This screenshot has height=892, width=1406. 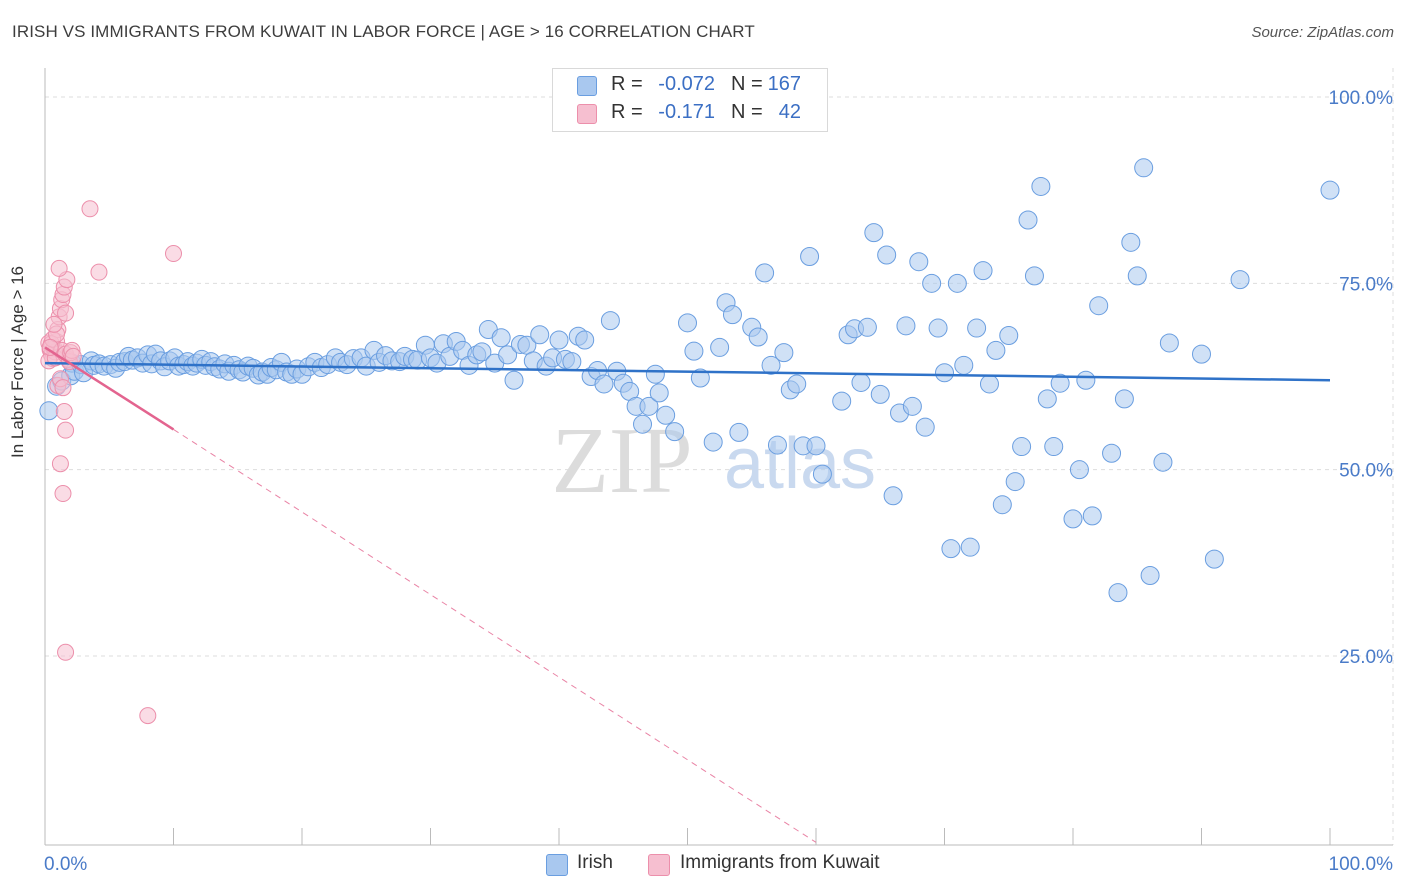 What do you see at coordinates (1366, 284) in the screenshot?
I see `y-tick-label: 75.0%` at bounding box center [1366, 284].